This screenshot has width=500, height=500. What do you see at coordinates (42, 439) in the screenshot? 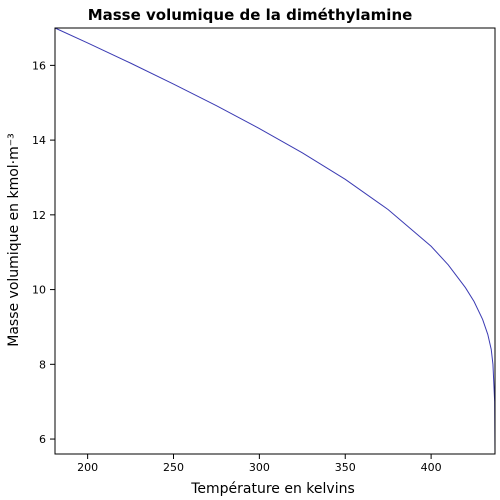
I see `y-tick-label: 6` at bounding box center [42, 439].